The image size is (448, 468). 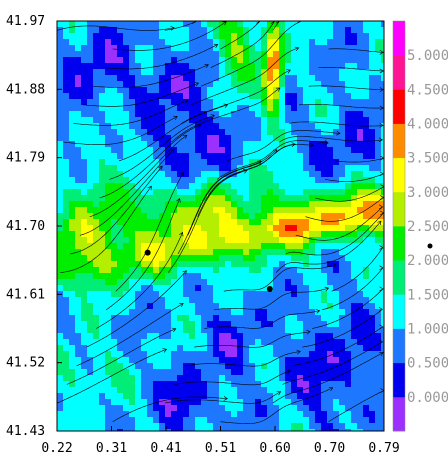 I want to click on station-marker, so click(x=269, y=289).